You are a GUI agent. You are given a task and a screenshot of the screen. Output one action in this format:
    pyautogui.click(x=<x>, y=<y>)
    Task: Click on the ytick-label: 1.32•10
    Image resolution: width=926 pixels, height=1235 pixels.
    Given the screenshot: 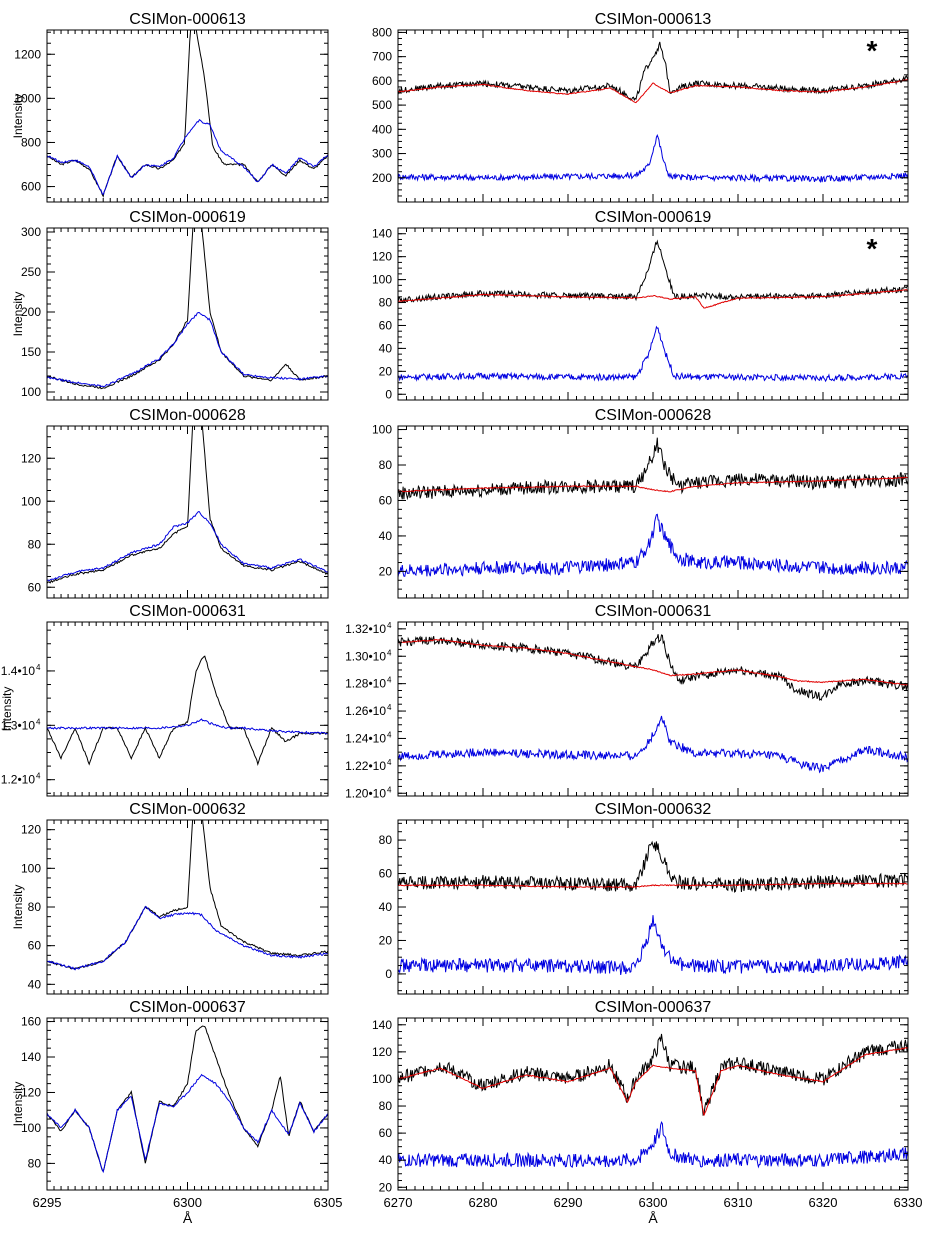 What is the action you would take?
    pyautogui.click(x=365, y=629)
    